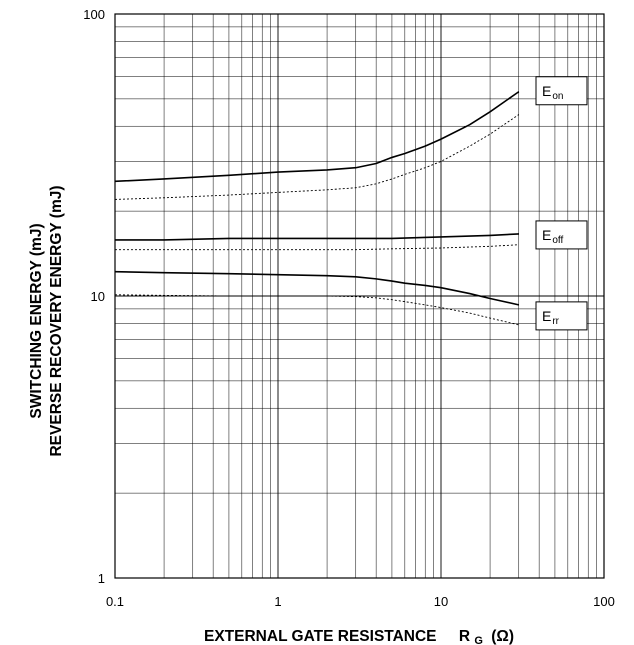  I want to click on y-tick-label: 100, so click(94, 14).